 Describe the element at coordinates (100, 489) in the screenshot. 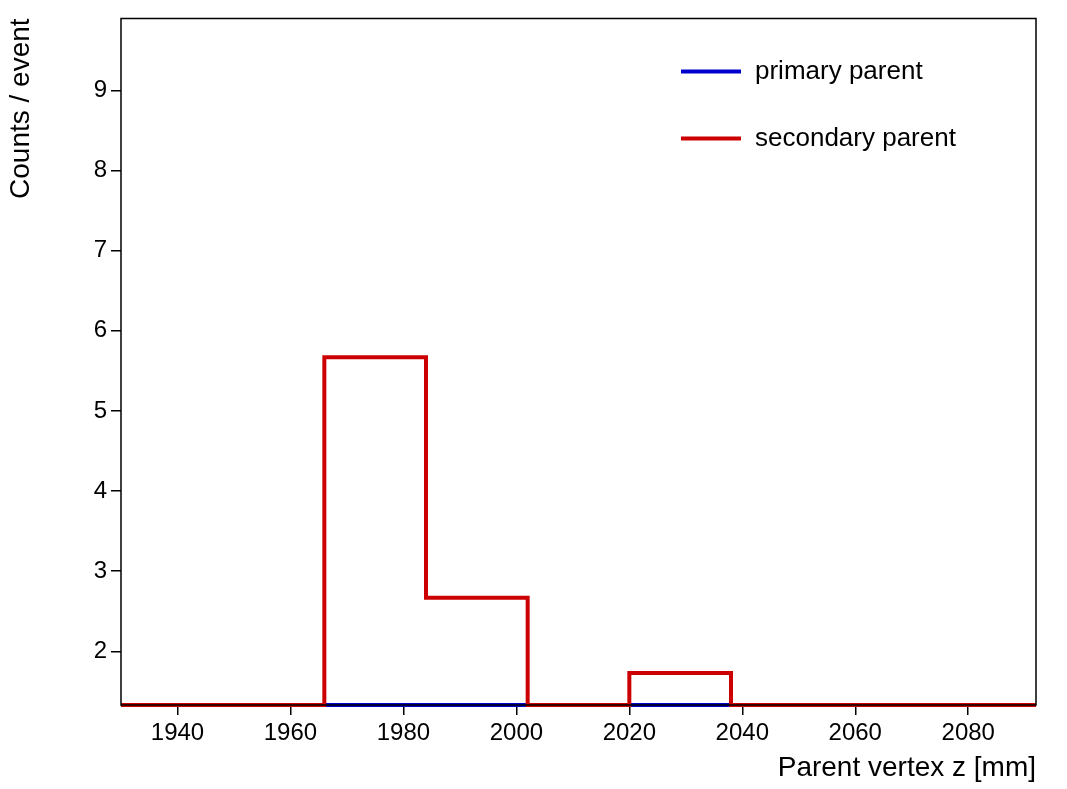

I see `y-tick-label: 4` at that location.